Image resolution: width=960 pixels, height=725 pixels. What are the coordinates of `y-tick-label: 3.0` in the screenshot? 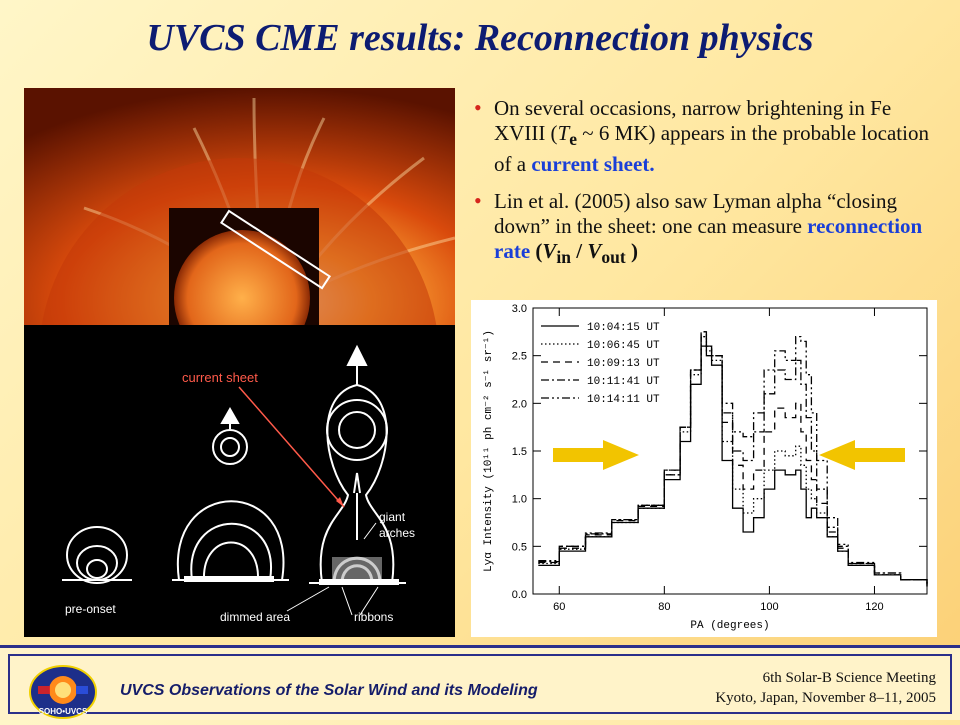 It's located at (519, 309).